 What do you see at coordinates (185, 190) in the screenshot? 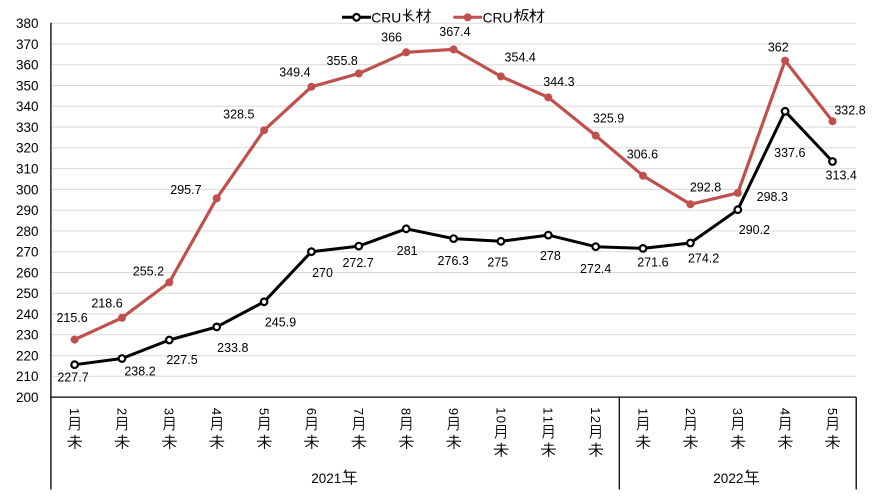
I see `svg-text: 295.7` at bounding box center [185, 190].